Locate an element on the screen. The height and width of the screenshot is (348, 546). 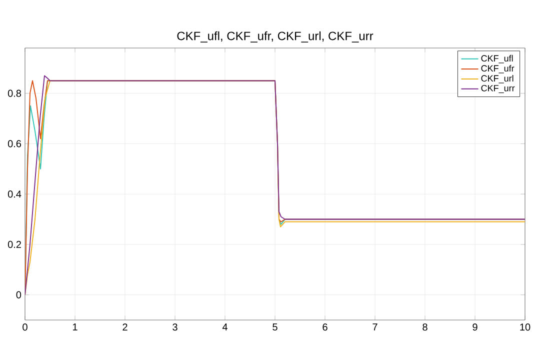
x-tick-label: 7 is located at coordinates (375, 327).